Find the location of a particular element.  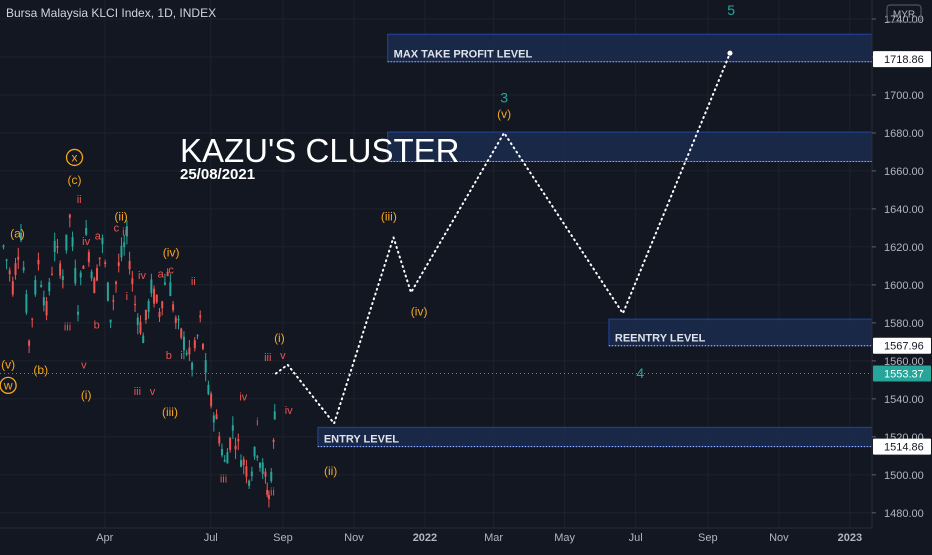

wave-label: a is located at coordinates (161, 274).